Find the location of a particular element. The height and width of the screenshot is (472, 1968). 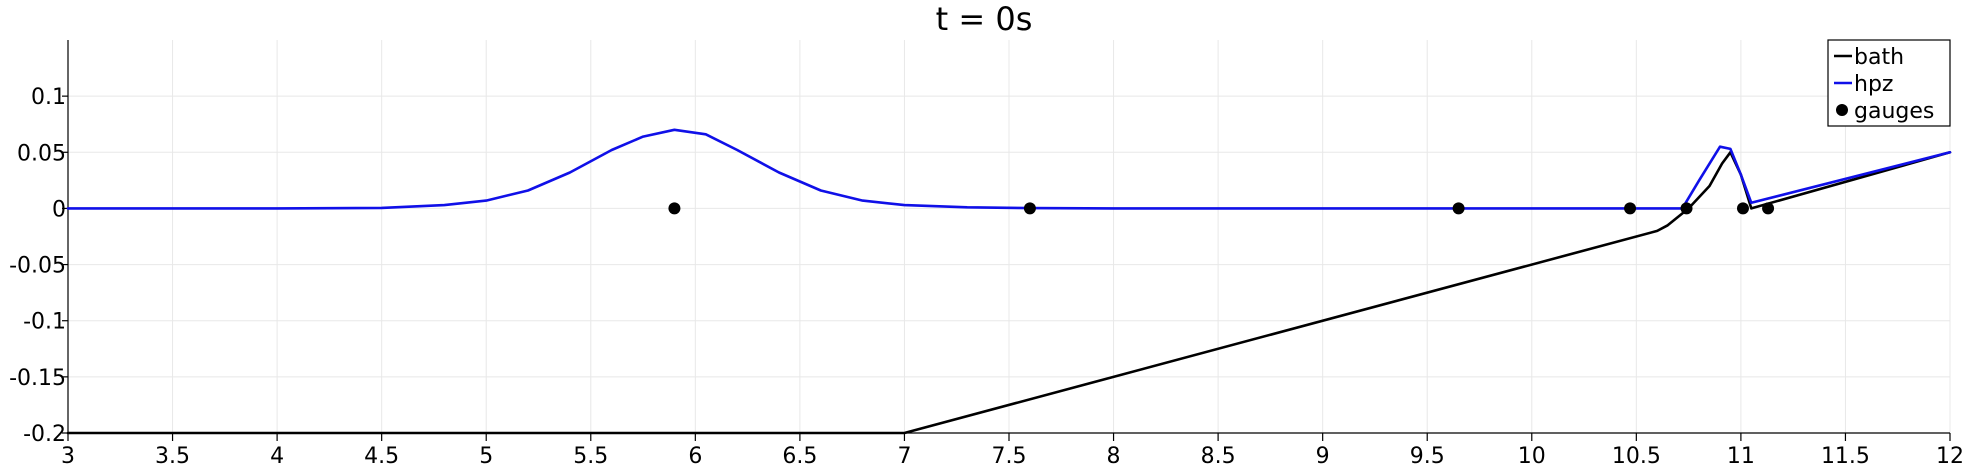

x-tick-label: 12 is located at coordinates (1950, 456).